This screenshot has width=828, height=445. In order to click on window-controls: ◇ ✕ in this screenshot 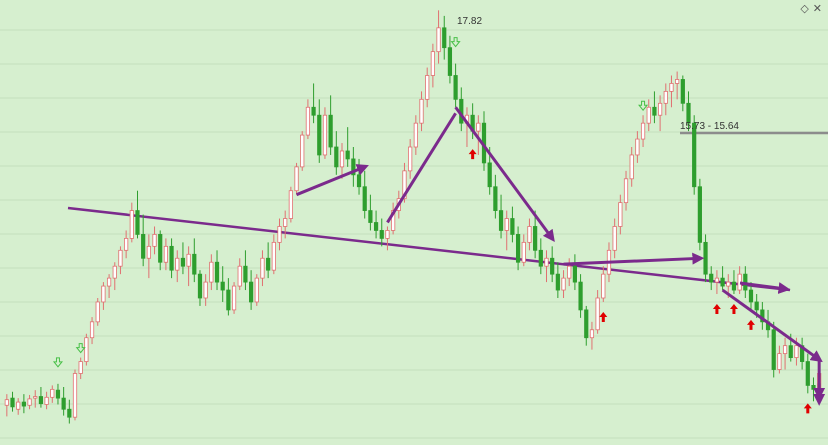, I will do `click(809, 9)`.